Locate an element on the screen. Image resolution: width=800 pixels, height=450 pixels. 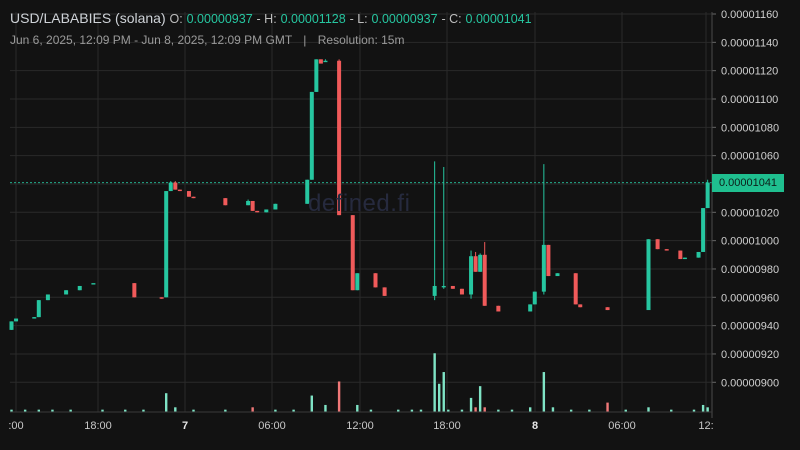
x-tick-label: 12:00 is located at coordinates (360, 426).